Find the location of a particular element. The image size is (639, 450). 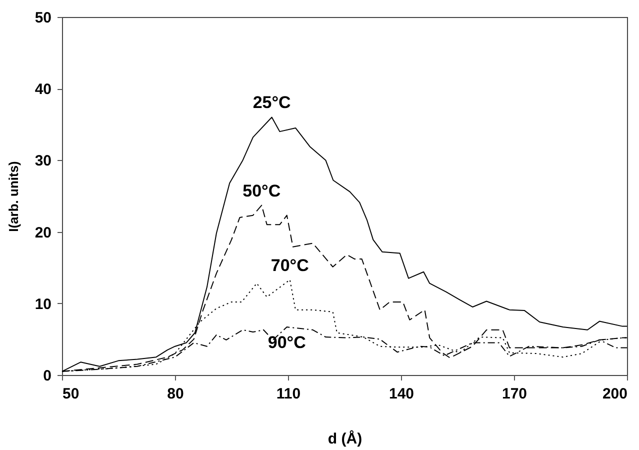

x-tick-label: 110 is located at coordinates (288, 394).